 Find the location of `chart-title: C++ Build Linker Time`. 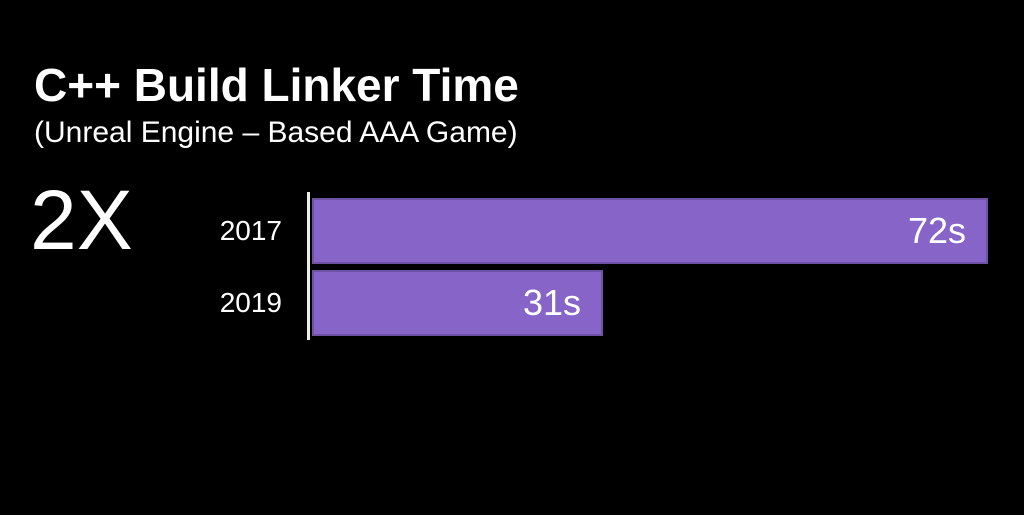

chart-title: C++ Build Linker Time is located at coordinates (276, 85).